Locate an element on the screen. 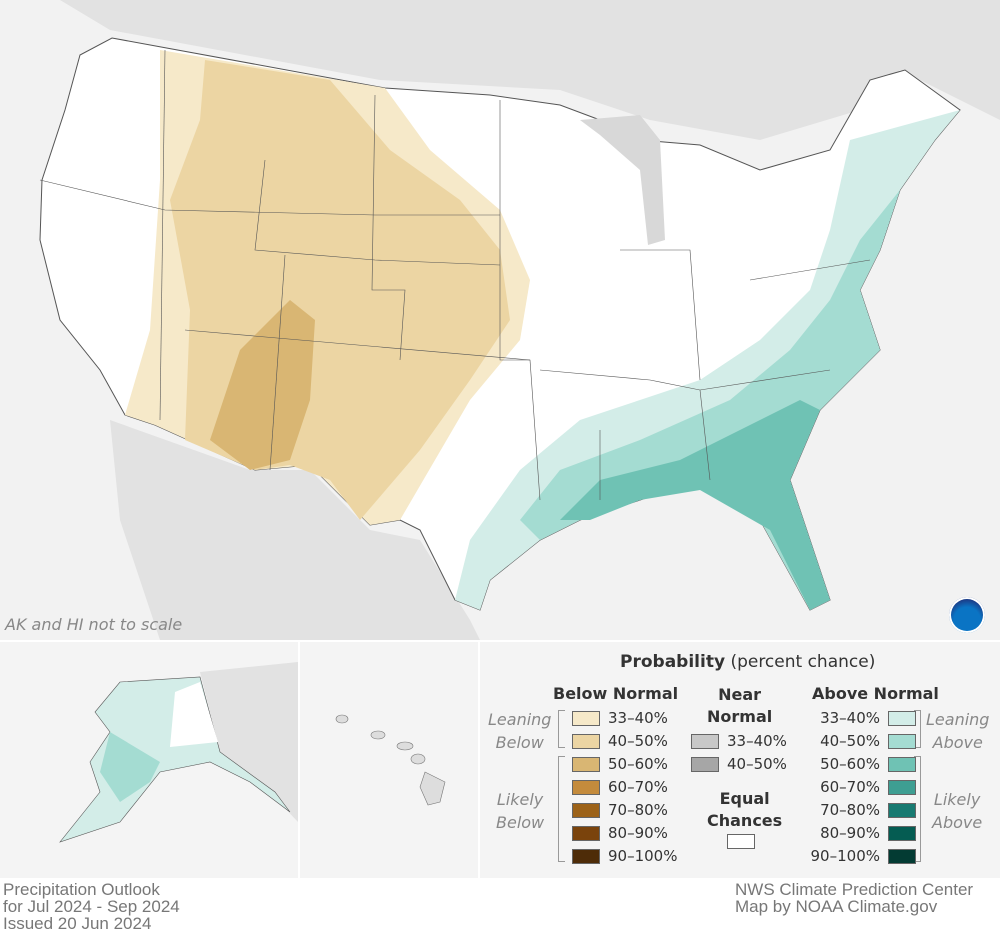  equal-chances-heading: Equal Chances is located at coordinates (745, 809).